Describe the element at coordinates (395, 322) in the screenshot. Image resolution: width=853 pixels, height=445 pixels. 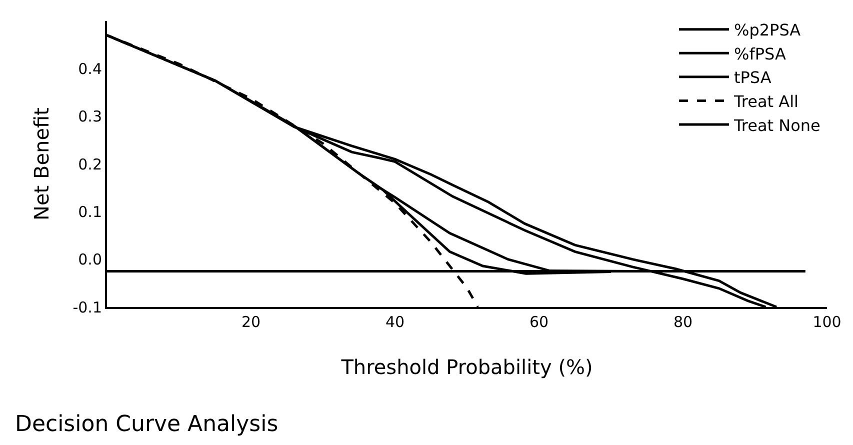
I see `x-tick-label: 40` at that location.